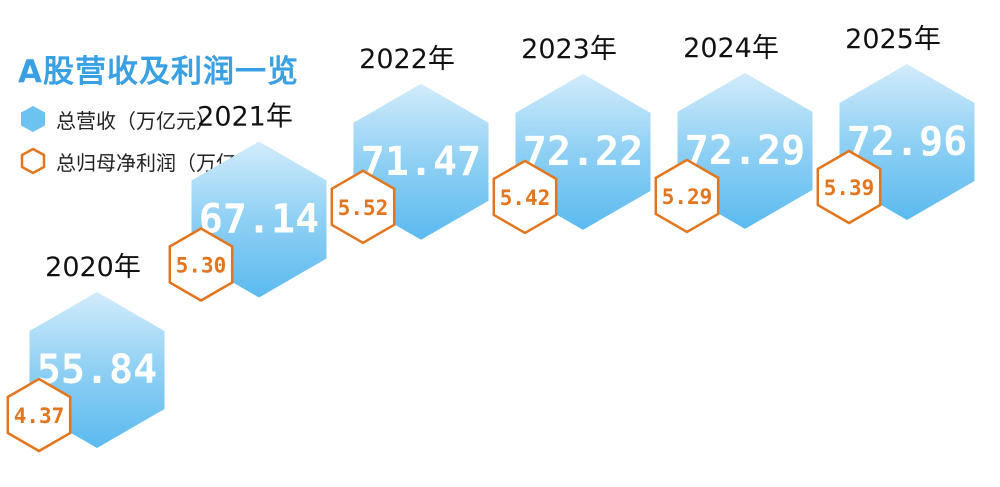  What do you see at coordinates (893, 39) in the screenshot?
I see `year-label: 2025年` at bounding box center [893, 39].